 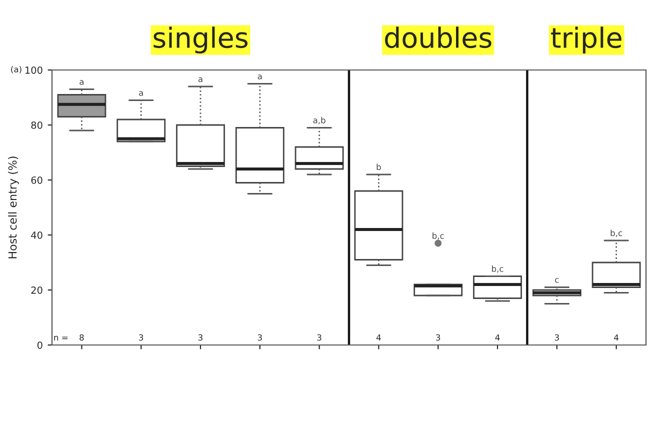 I want to click on annotation: n =, so click(x=61, y=338).